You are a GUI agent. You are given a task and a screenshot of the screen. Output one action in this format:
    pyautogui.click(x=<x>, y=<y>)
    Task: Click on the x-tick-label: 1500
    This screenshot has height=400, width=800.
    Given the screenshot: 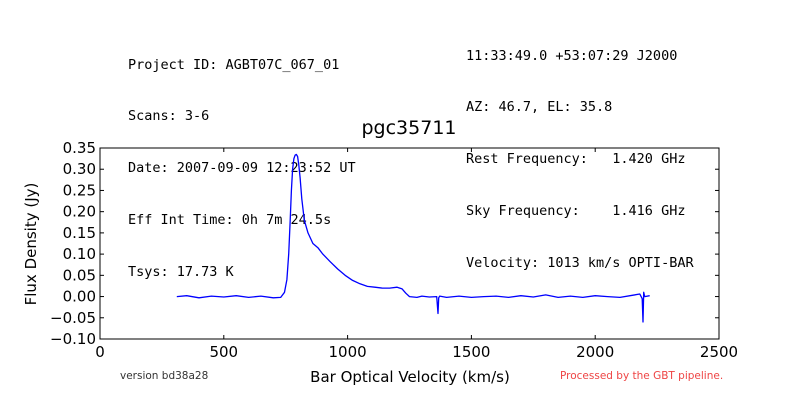 What is the action you would take?
    pyautogui.click(x=471, y=352)
    